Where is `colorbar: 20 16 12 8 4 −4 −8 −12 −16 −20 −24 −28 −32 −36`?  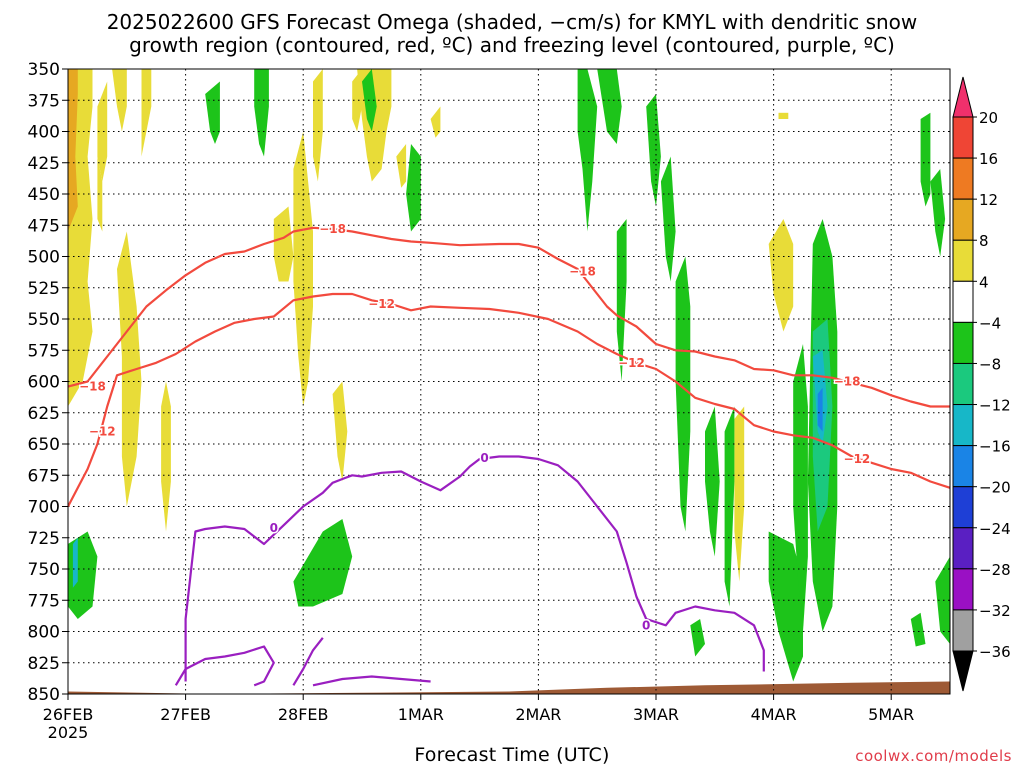
colorbar: 20 16 12 8 4 −4 −8 −12 −16 −20 −24 −28 −32 −36 is located at coordinates (981, 384).